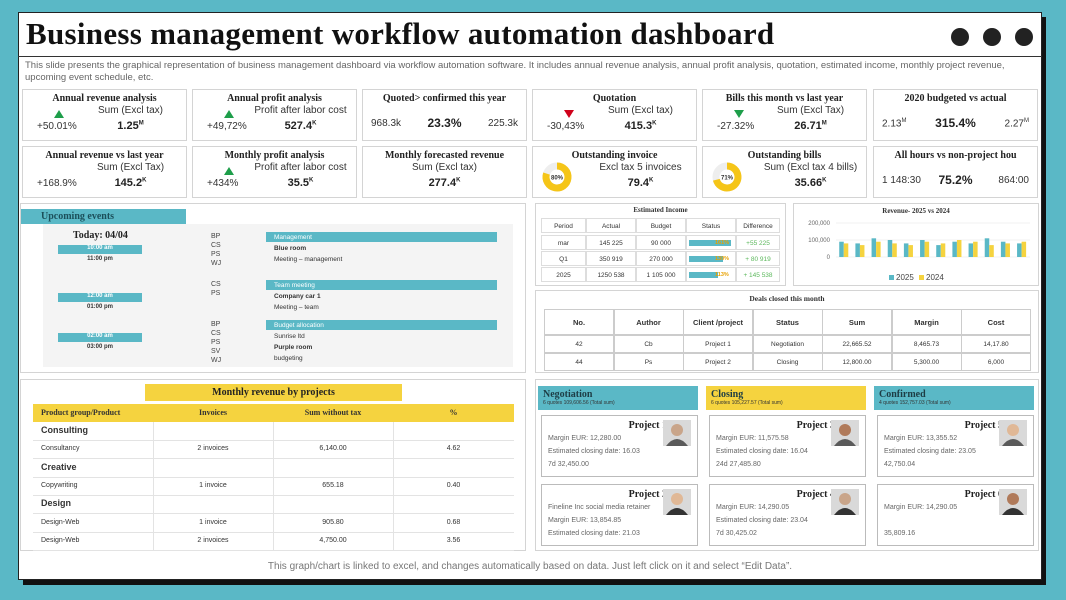 The image size is (1066, 600). What do you see at coordinates (926, 322) in the screenshot?
I see `deals-header: Margin` at bounding box center [926, 322].